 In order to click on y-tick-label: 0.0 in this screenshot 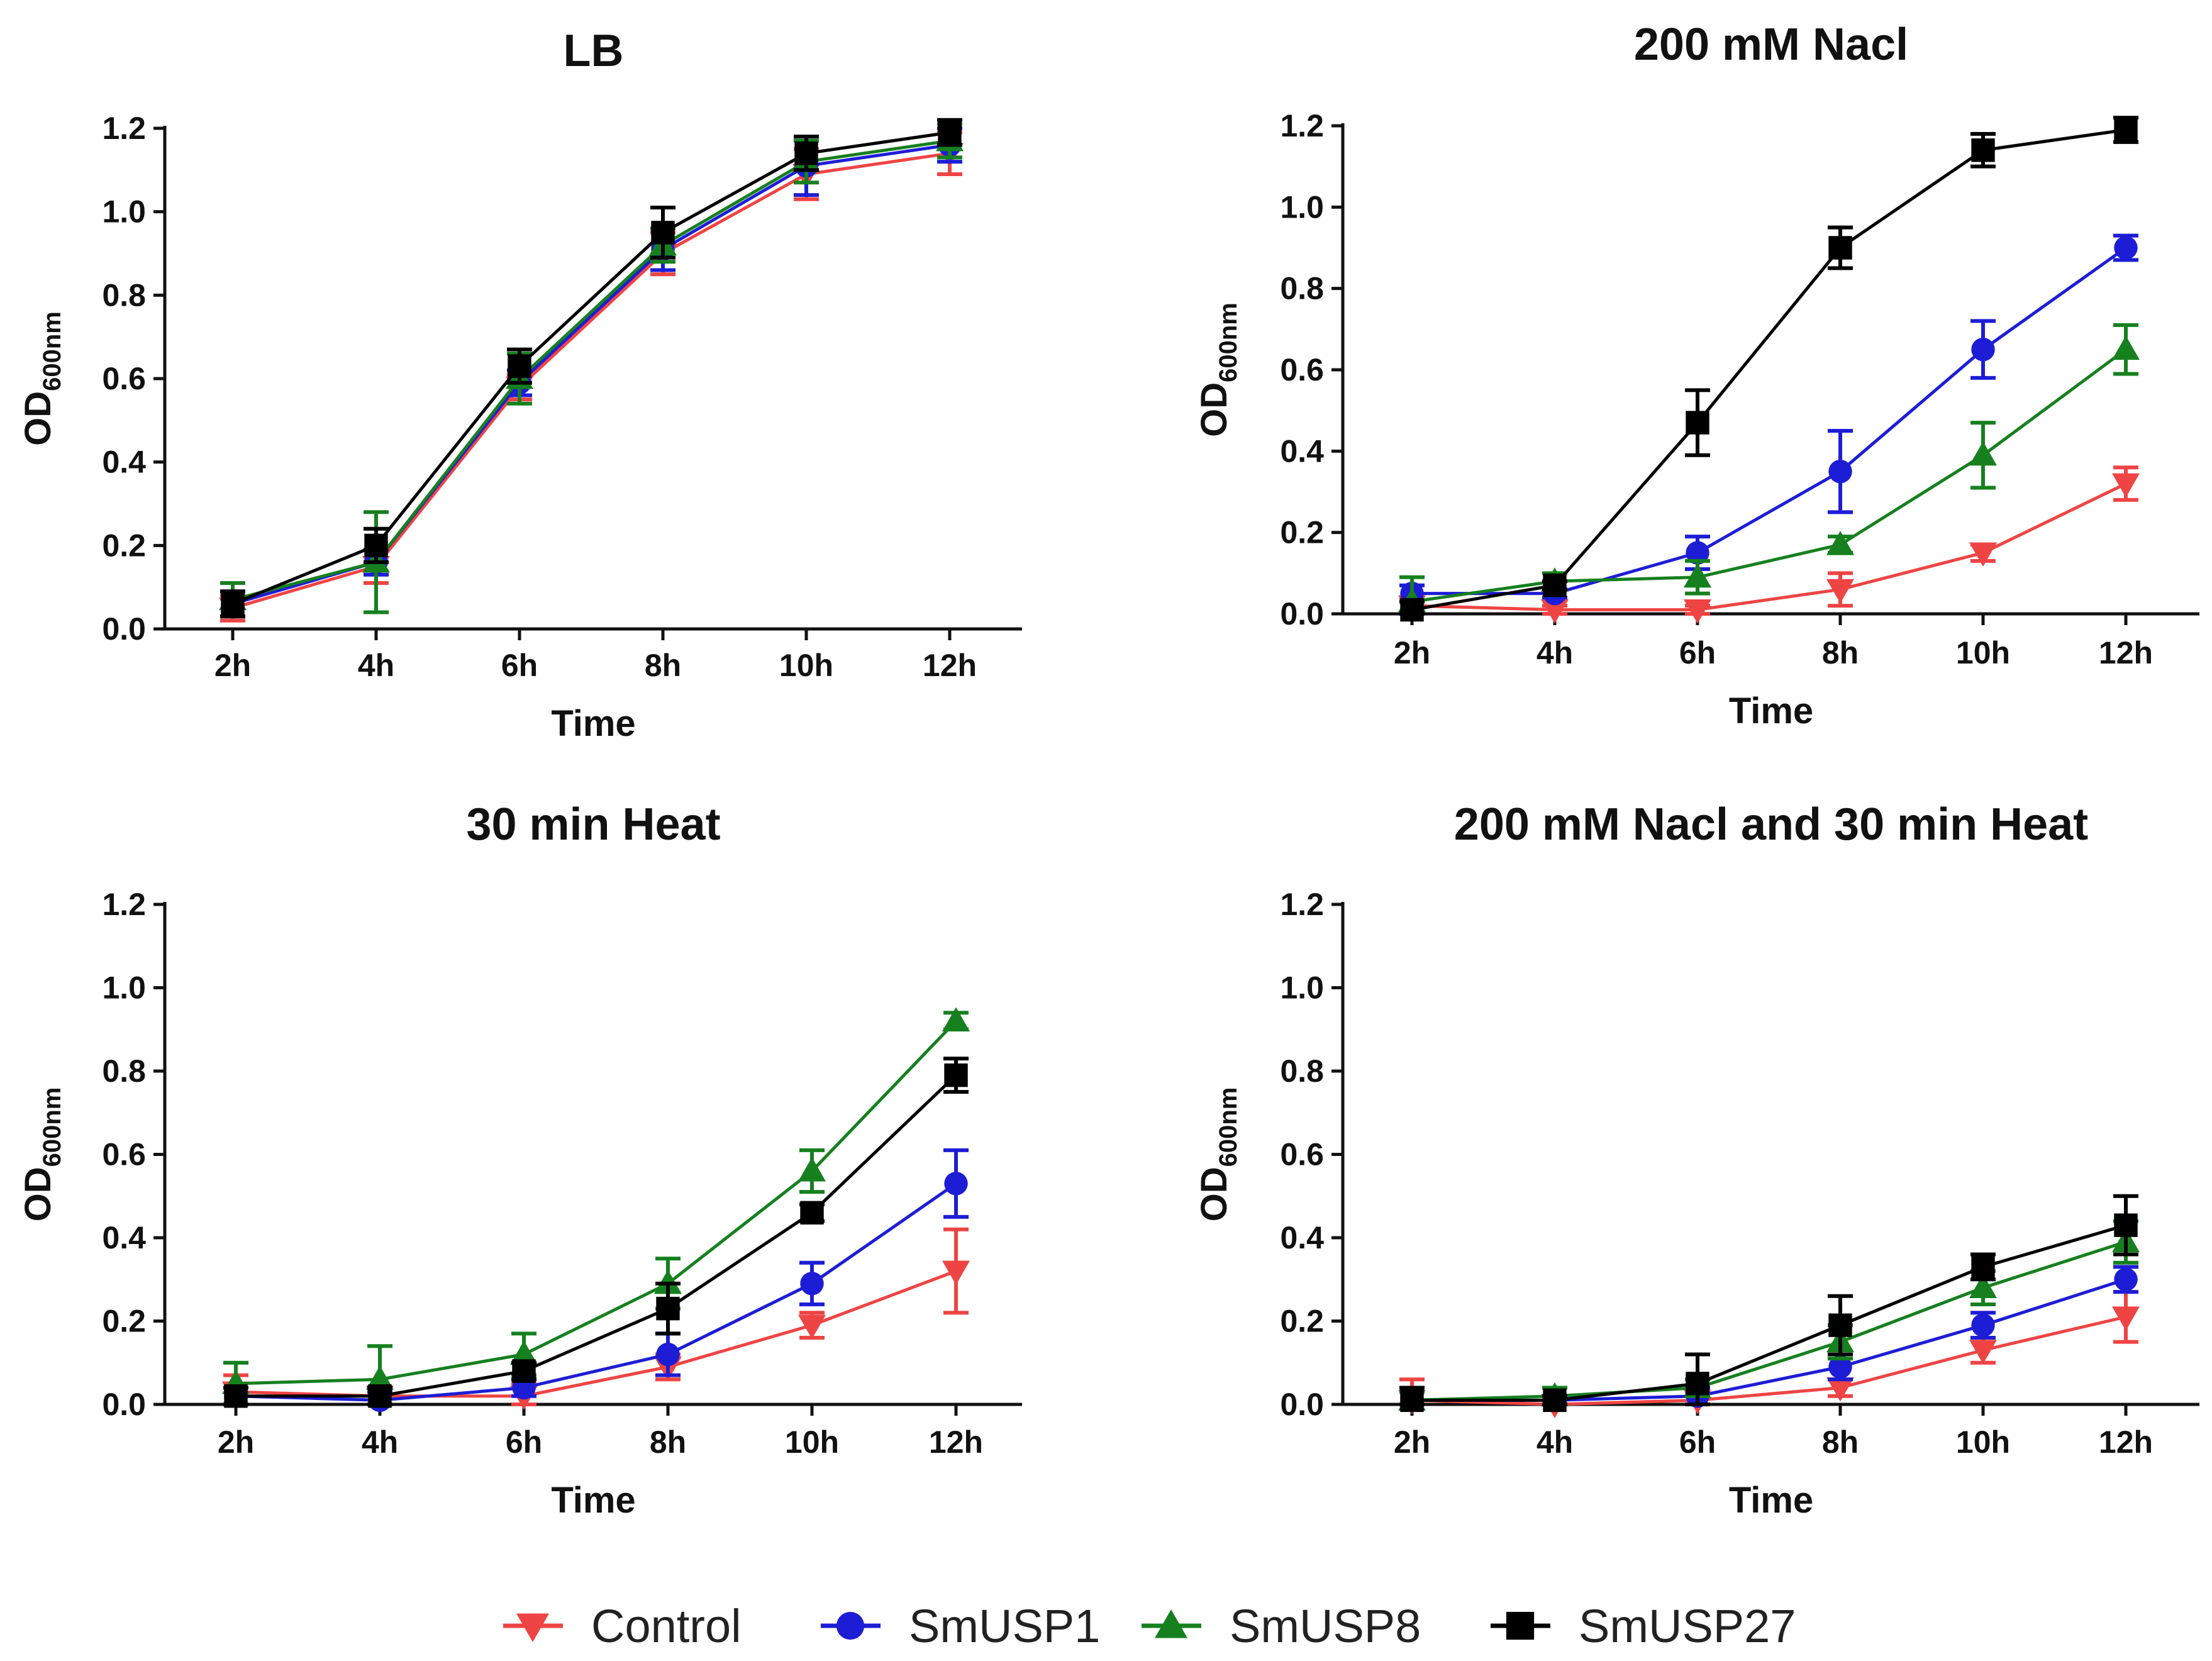, I will do `click(1302, 1404)`.